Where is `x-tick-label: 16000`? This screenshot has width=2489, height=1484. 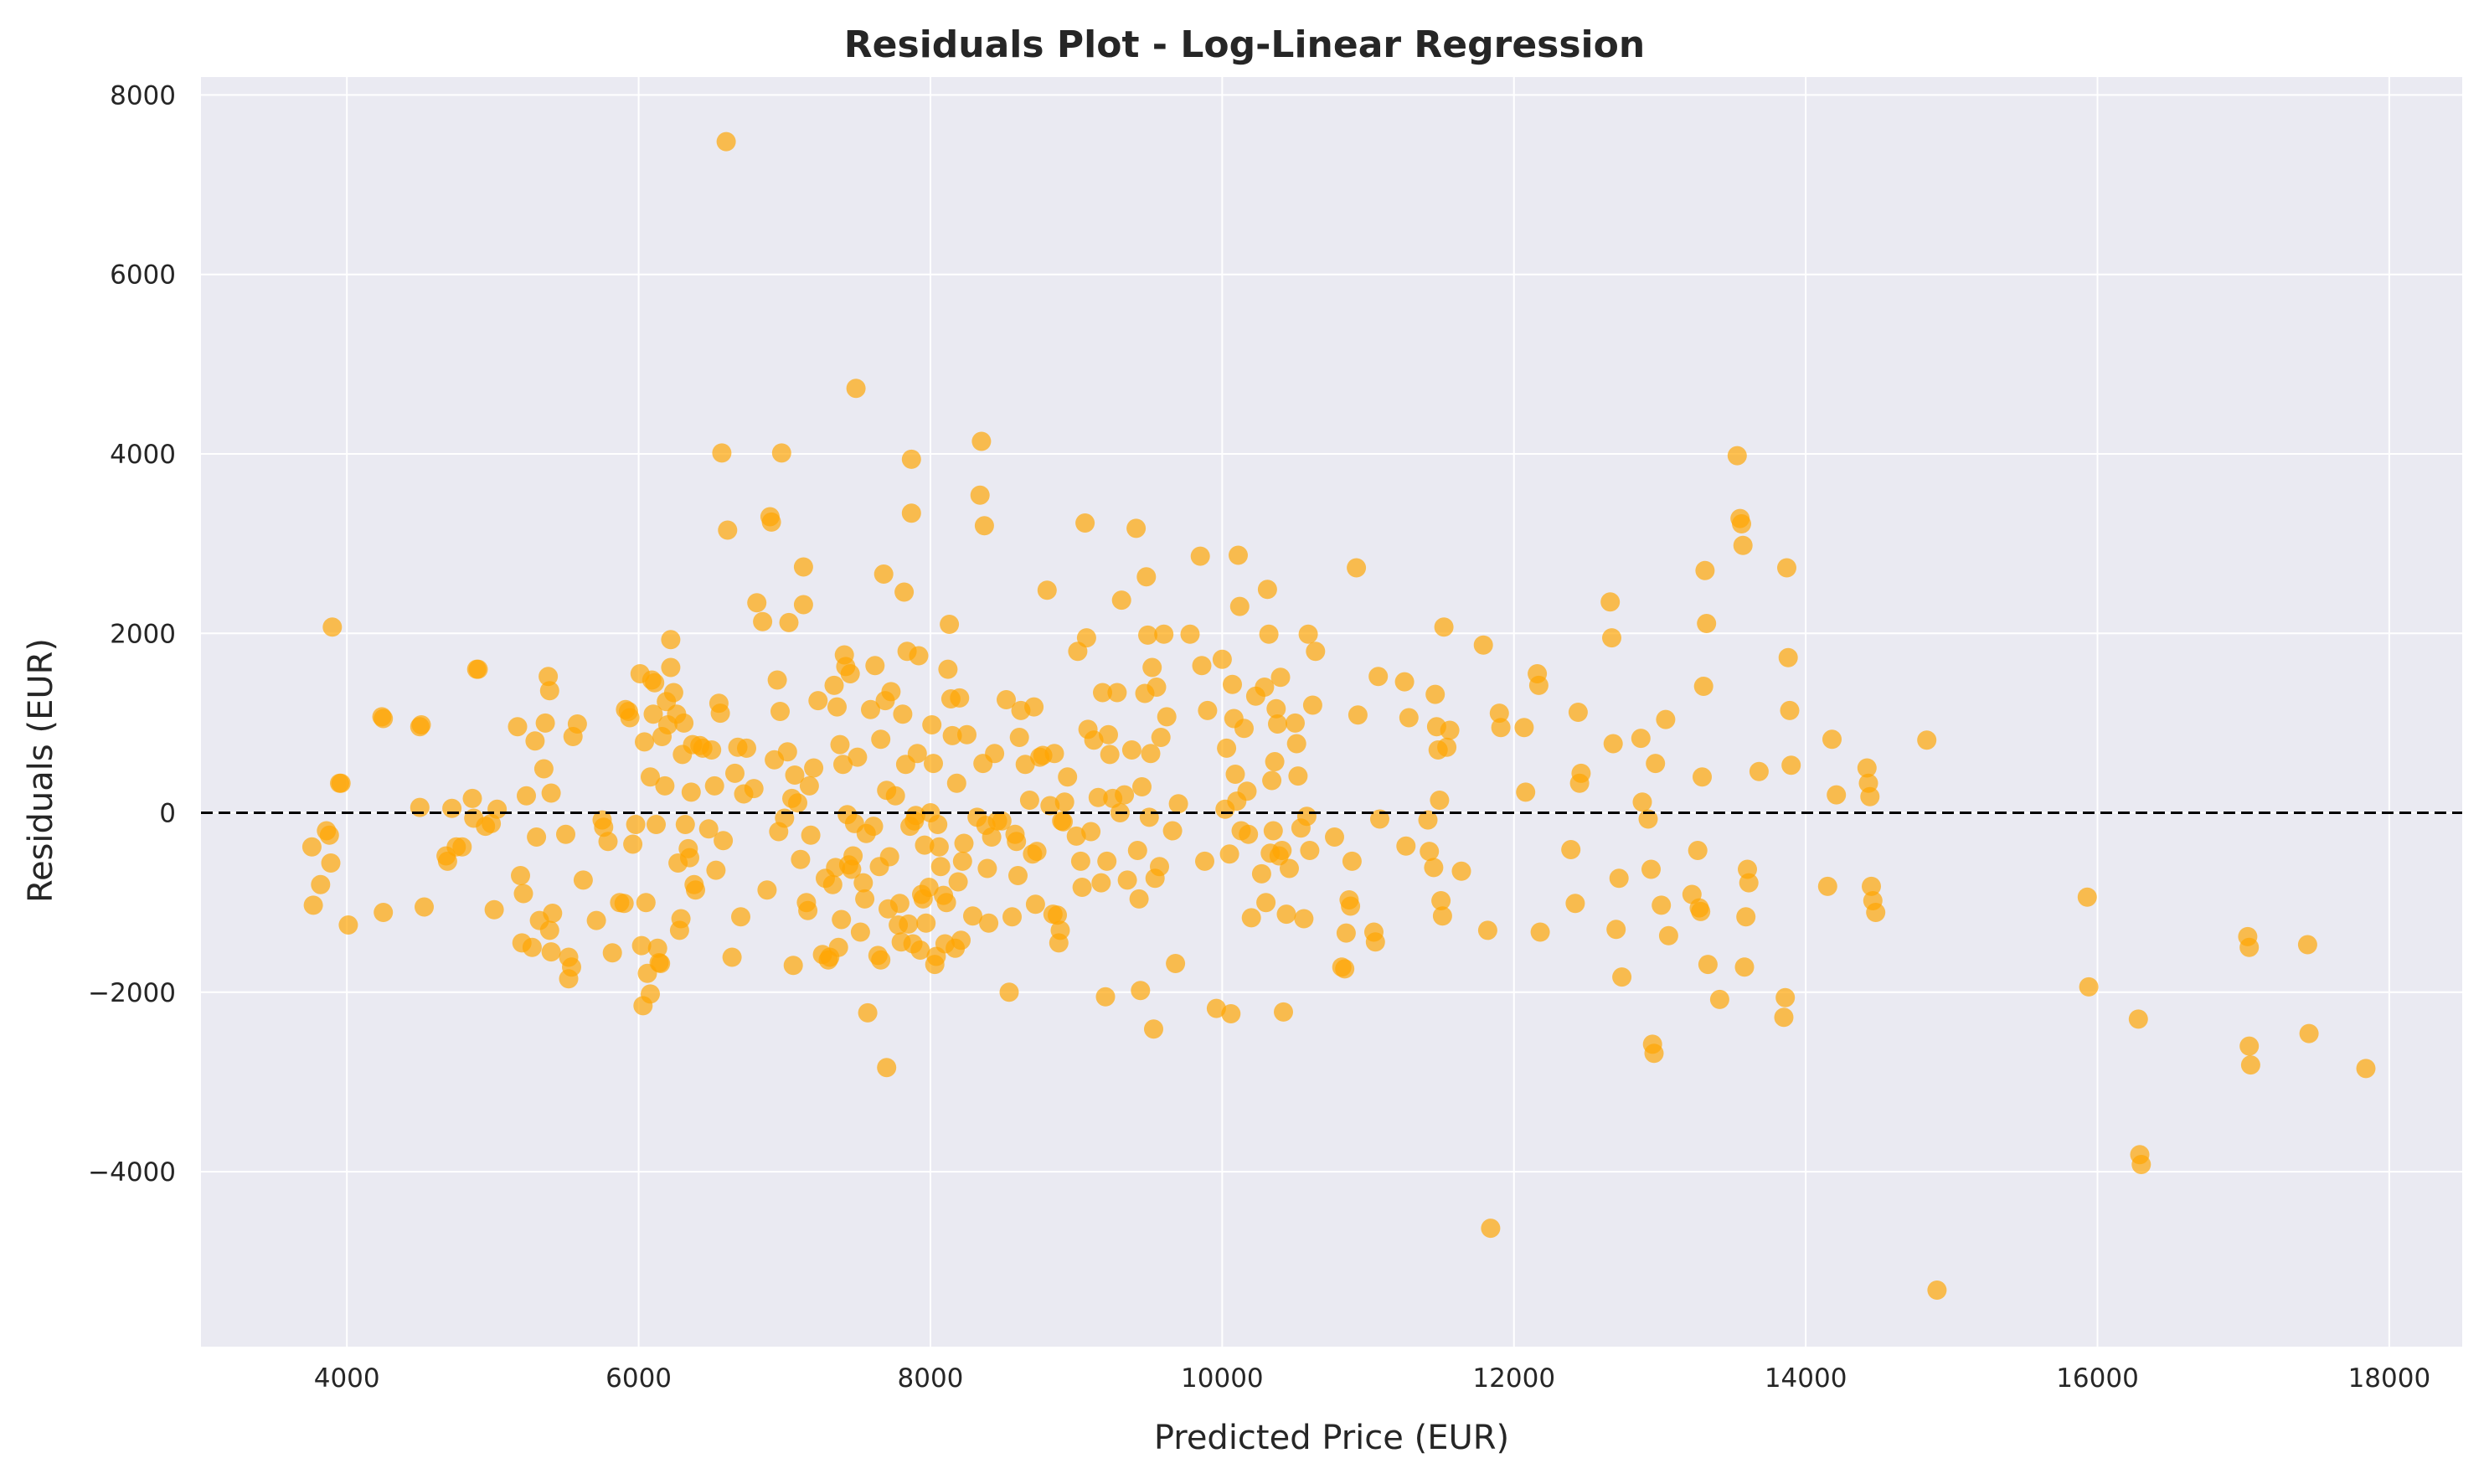
x-tick-label: 16000 is located at coordinates (2097, 1378).